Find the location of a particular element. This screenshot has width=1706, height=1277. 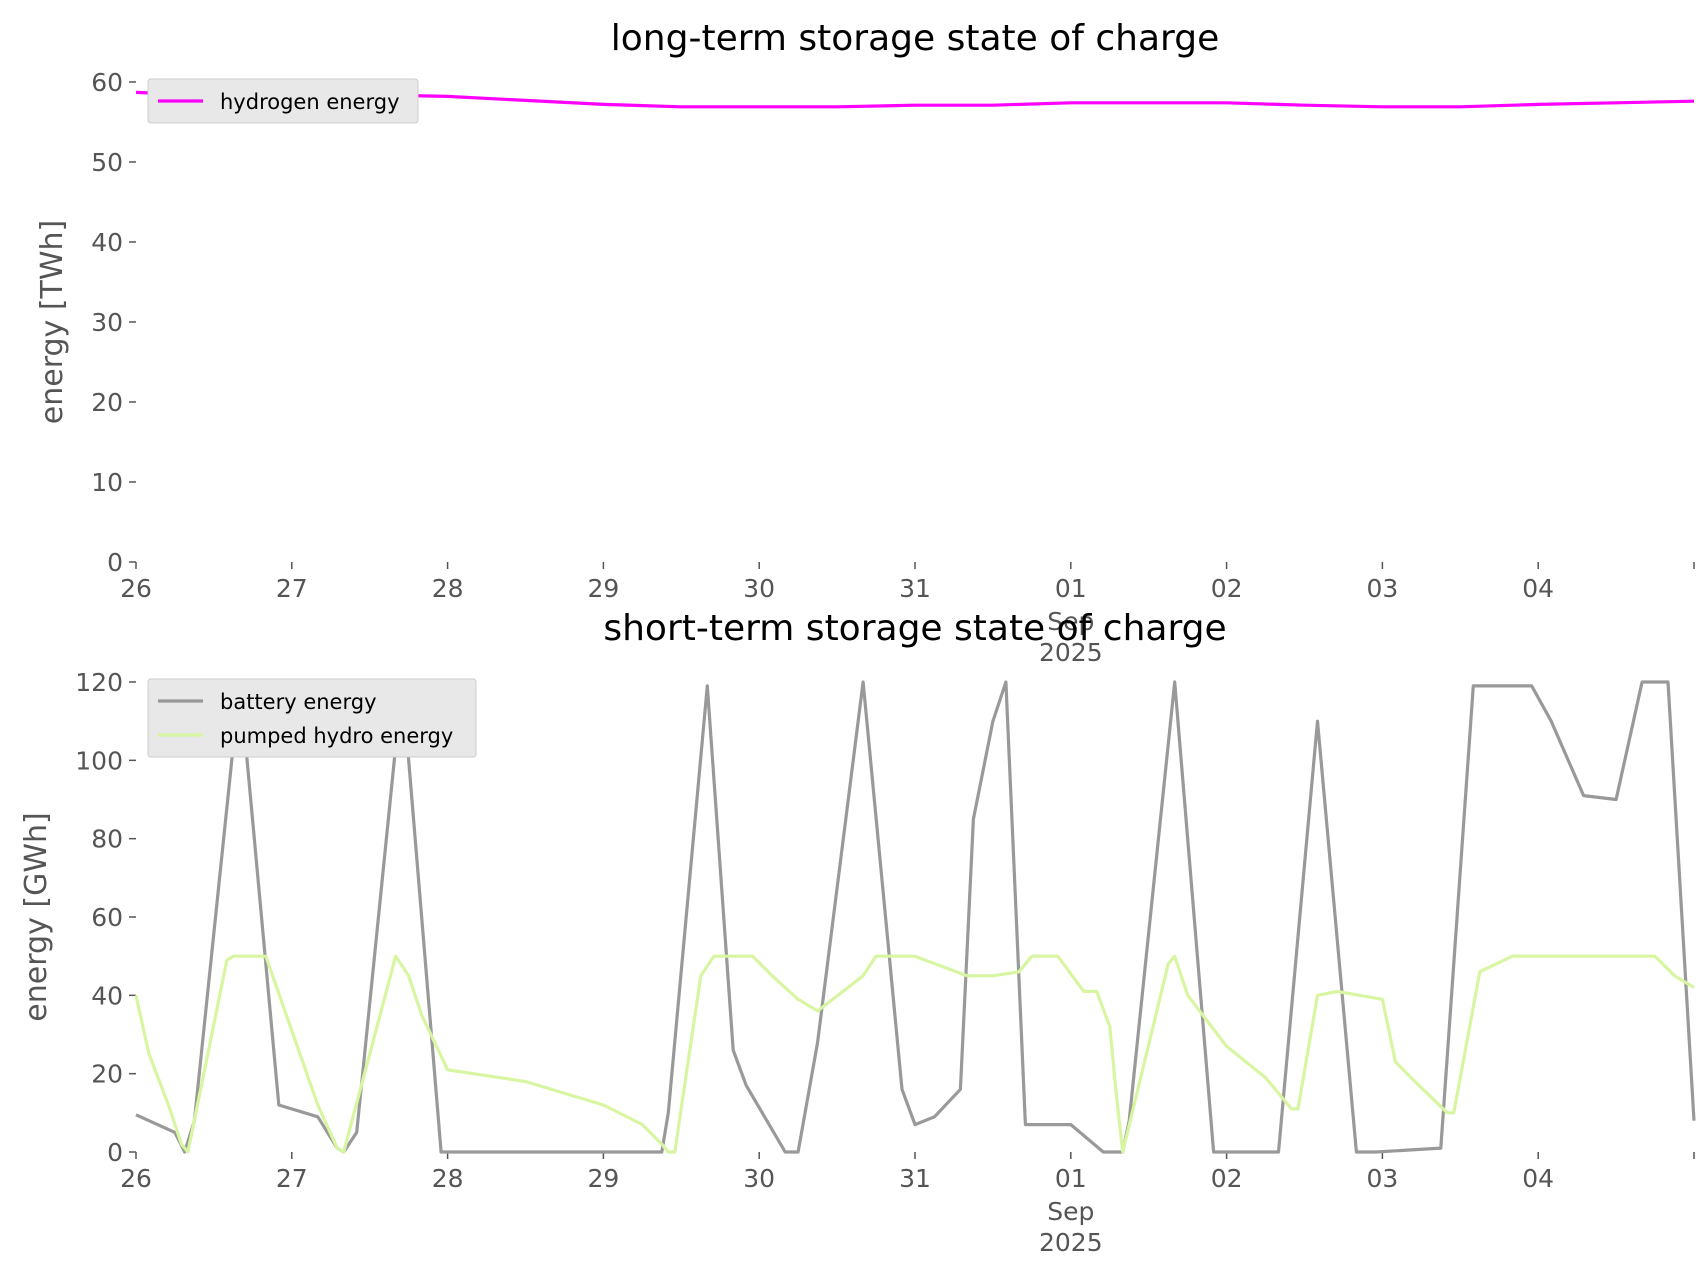

y-tick-label: 30 is located at coordinates (107, 322).